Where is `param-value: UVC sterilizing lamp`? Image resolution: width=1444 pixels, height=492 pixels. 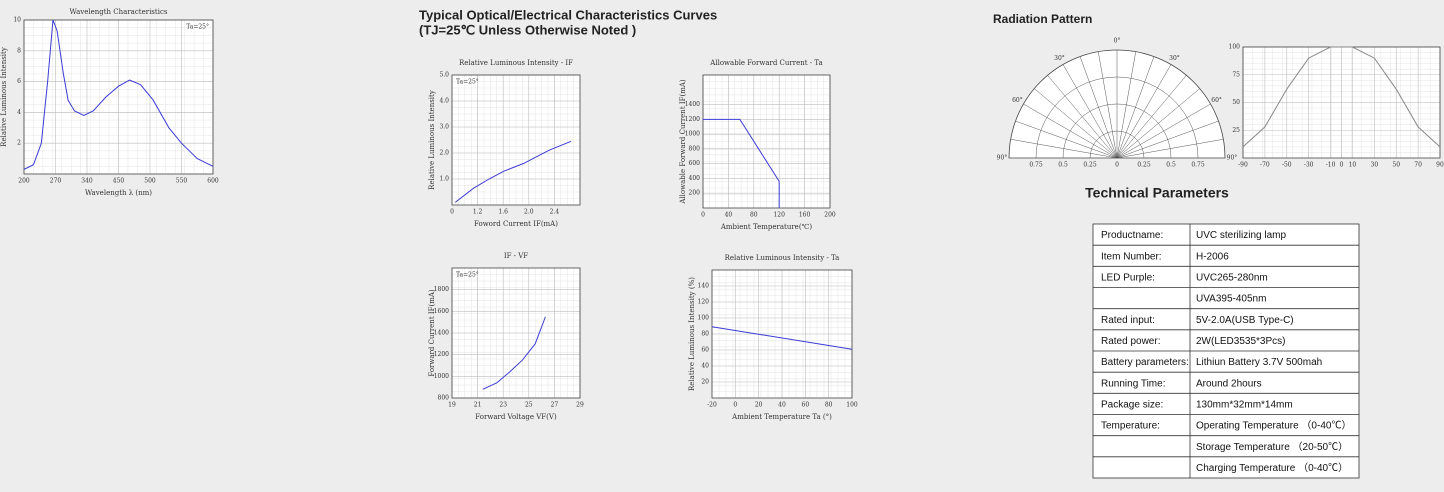
param-value: UVC sterilizing lamp is located at coordinates (1241, 235).